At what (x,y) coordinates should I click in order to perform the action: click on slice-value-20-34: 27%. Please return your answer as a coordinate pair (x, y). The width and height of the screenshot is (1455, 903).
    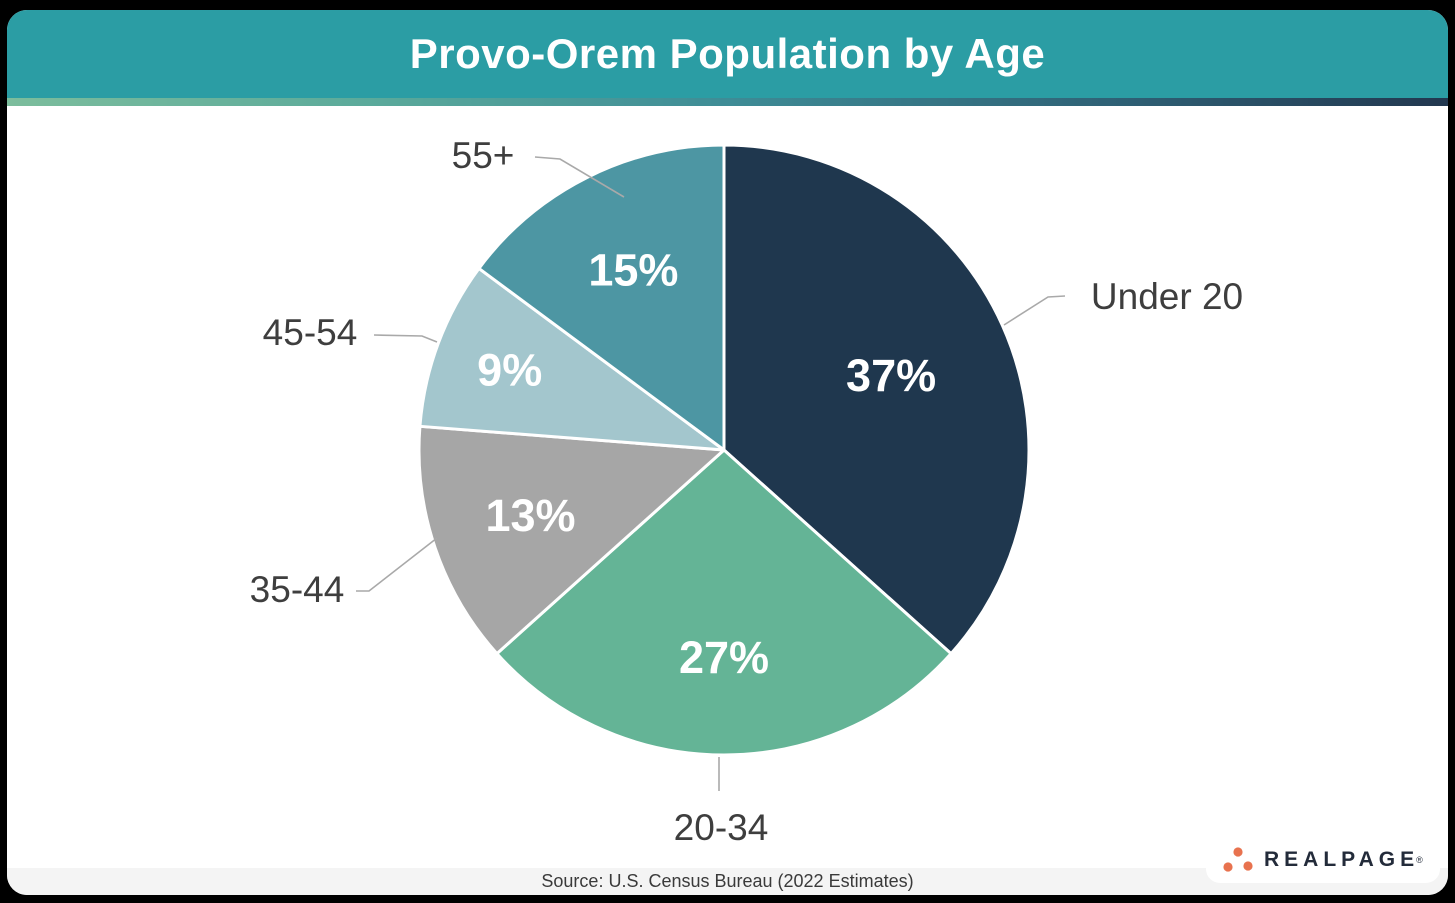
    Looking at the image, I should click on (724, 657).